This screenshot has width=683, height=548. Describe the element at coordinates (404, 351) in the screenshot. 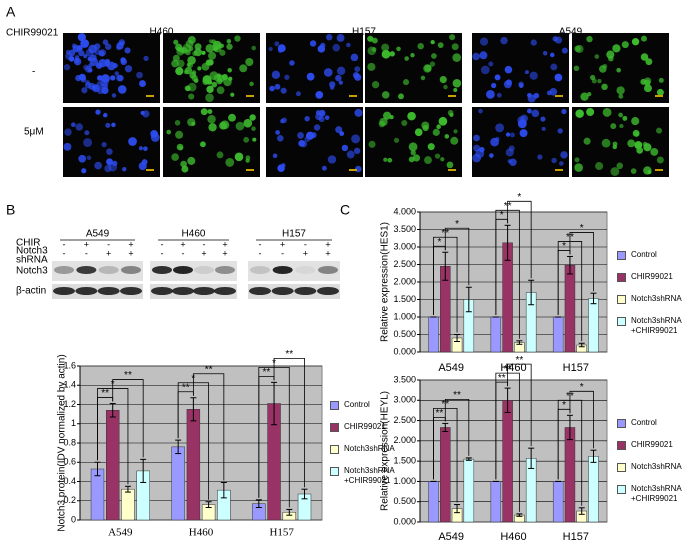

I see `y-tick-label: 0.000` at that location.